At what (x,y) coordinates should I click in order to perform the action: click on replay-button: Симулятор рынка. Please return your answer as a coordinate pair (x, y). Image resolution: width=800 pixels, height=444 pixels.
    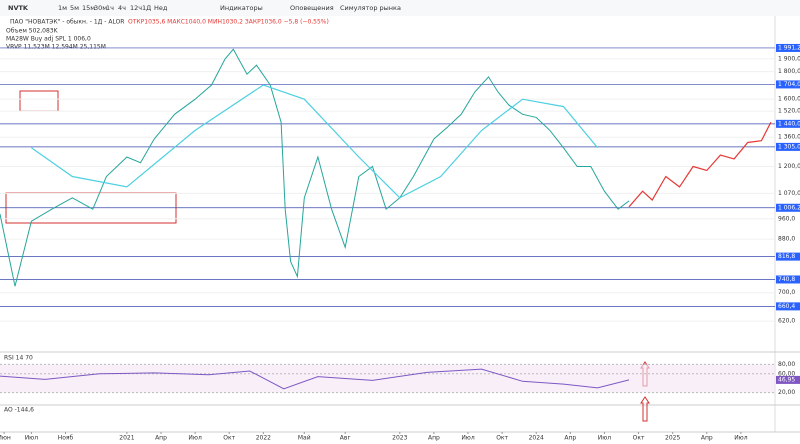
    Looking at the image, I should click on (370, 8).